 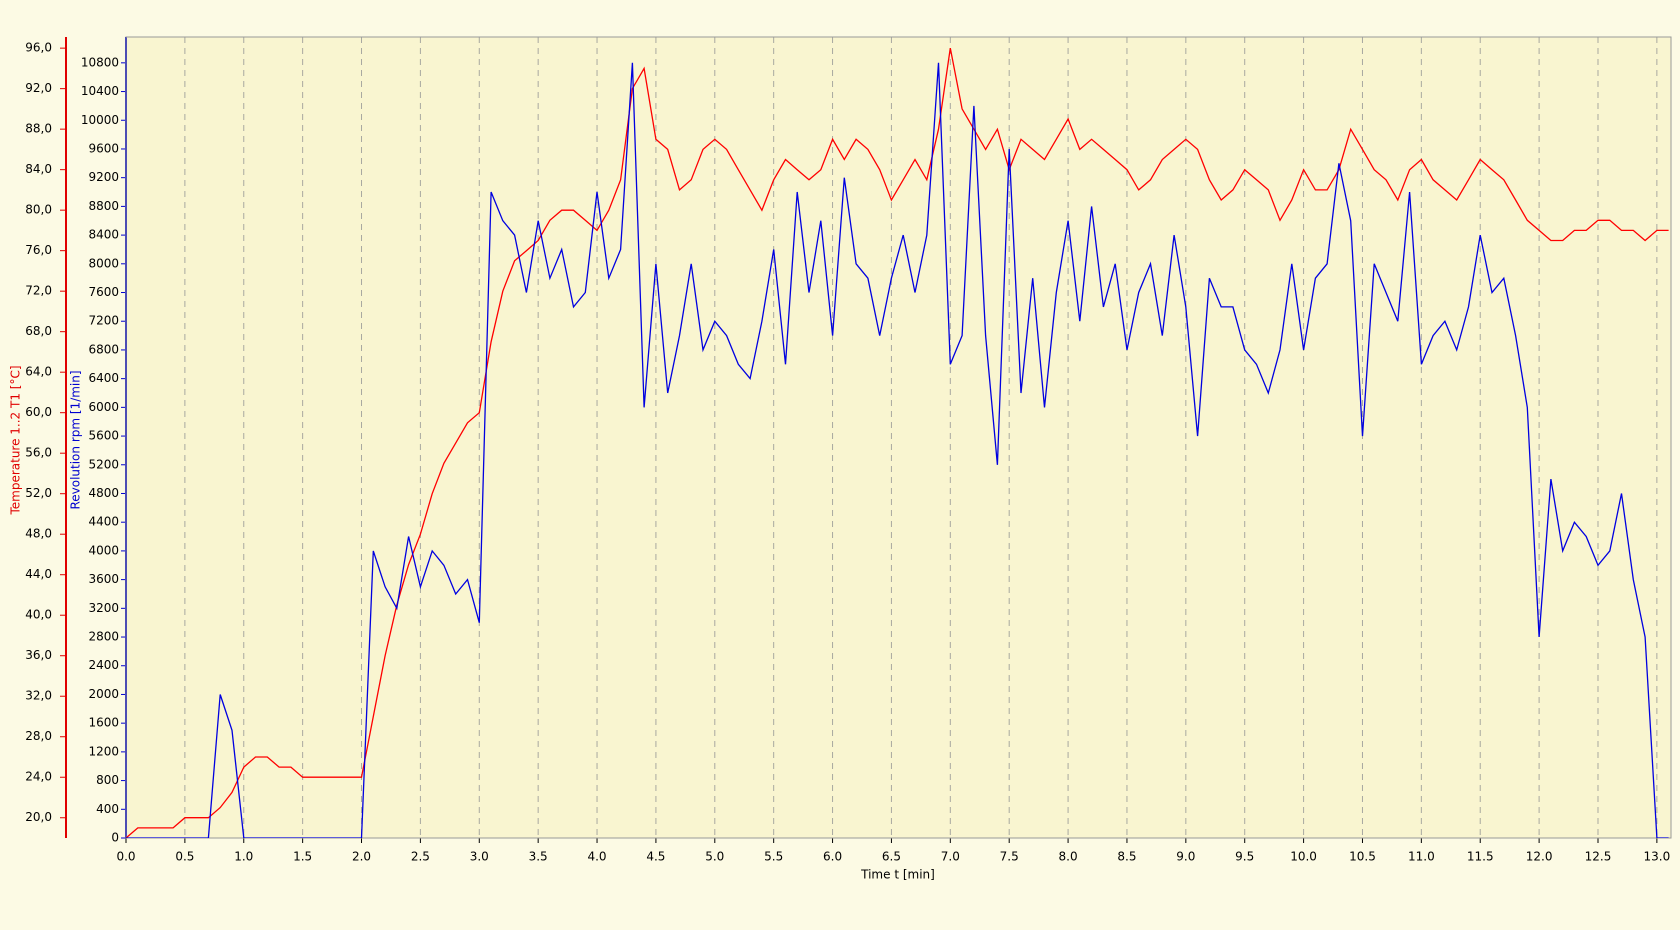 What do you see at coordinates (103, 292) in the screenshot?
I see `y2-tick-label: 7600` at bounding box center [103, 292].